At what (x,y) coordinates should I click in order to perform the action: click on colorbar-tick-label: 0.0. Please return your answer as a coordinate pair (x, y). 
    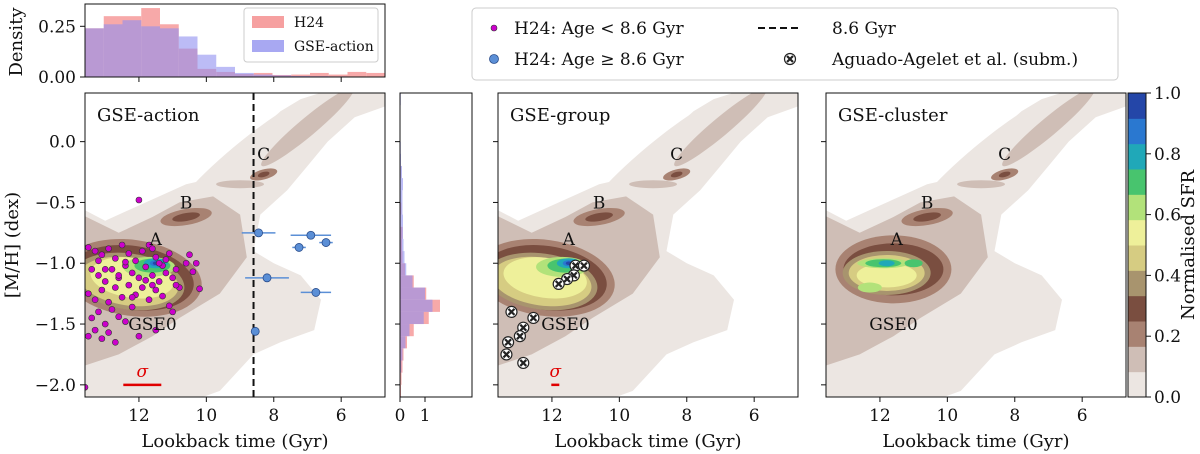
    Looking at the image, I should click on (1167, 398).